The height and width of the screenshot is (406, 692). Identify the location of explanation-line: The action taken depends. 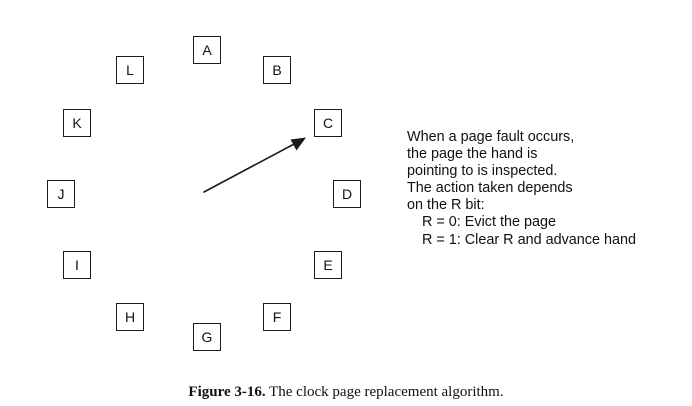
(490, 188).